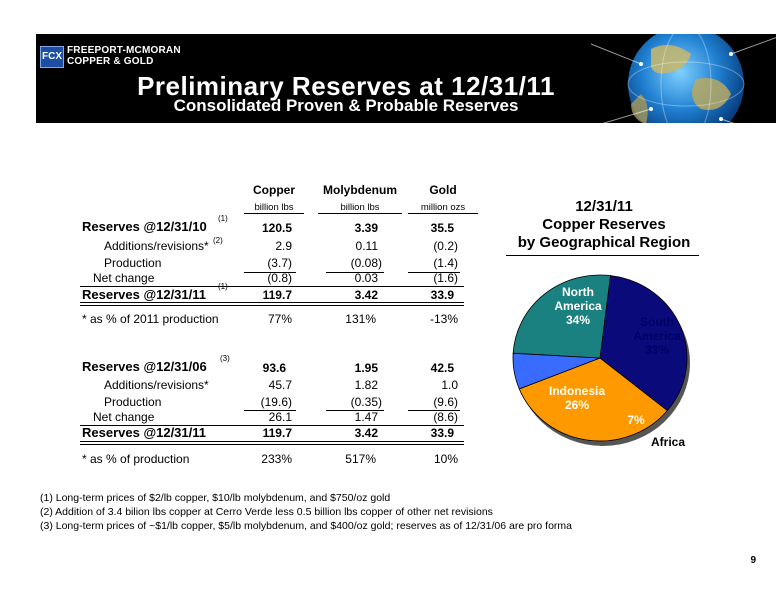 This screenshot has width=776, height=600. Describe the element at coordinates (753, 560) in the screenshot. I see `page-number: 9` at that location.